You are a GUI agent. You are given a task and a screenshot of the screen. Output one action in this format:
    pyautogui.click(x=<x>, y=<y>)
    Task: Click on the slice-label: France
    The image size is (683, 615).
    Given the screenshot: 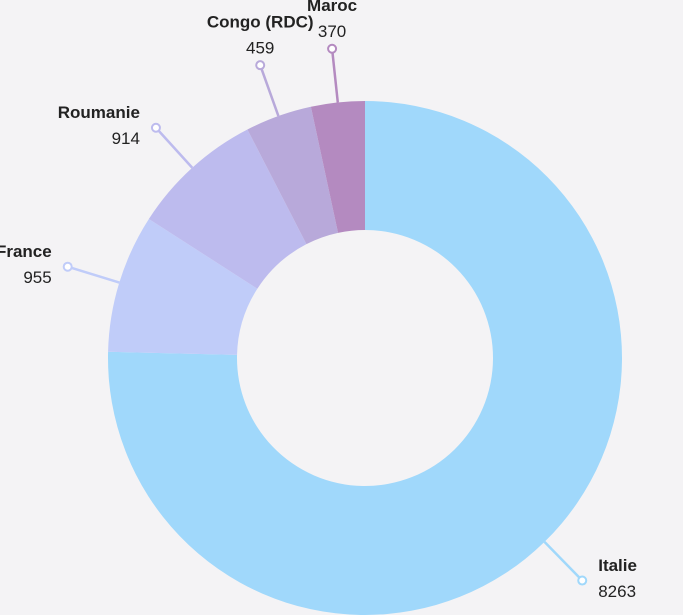 What is the action you would take?
    pyautogui.click(x=26, y=251)
    